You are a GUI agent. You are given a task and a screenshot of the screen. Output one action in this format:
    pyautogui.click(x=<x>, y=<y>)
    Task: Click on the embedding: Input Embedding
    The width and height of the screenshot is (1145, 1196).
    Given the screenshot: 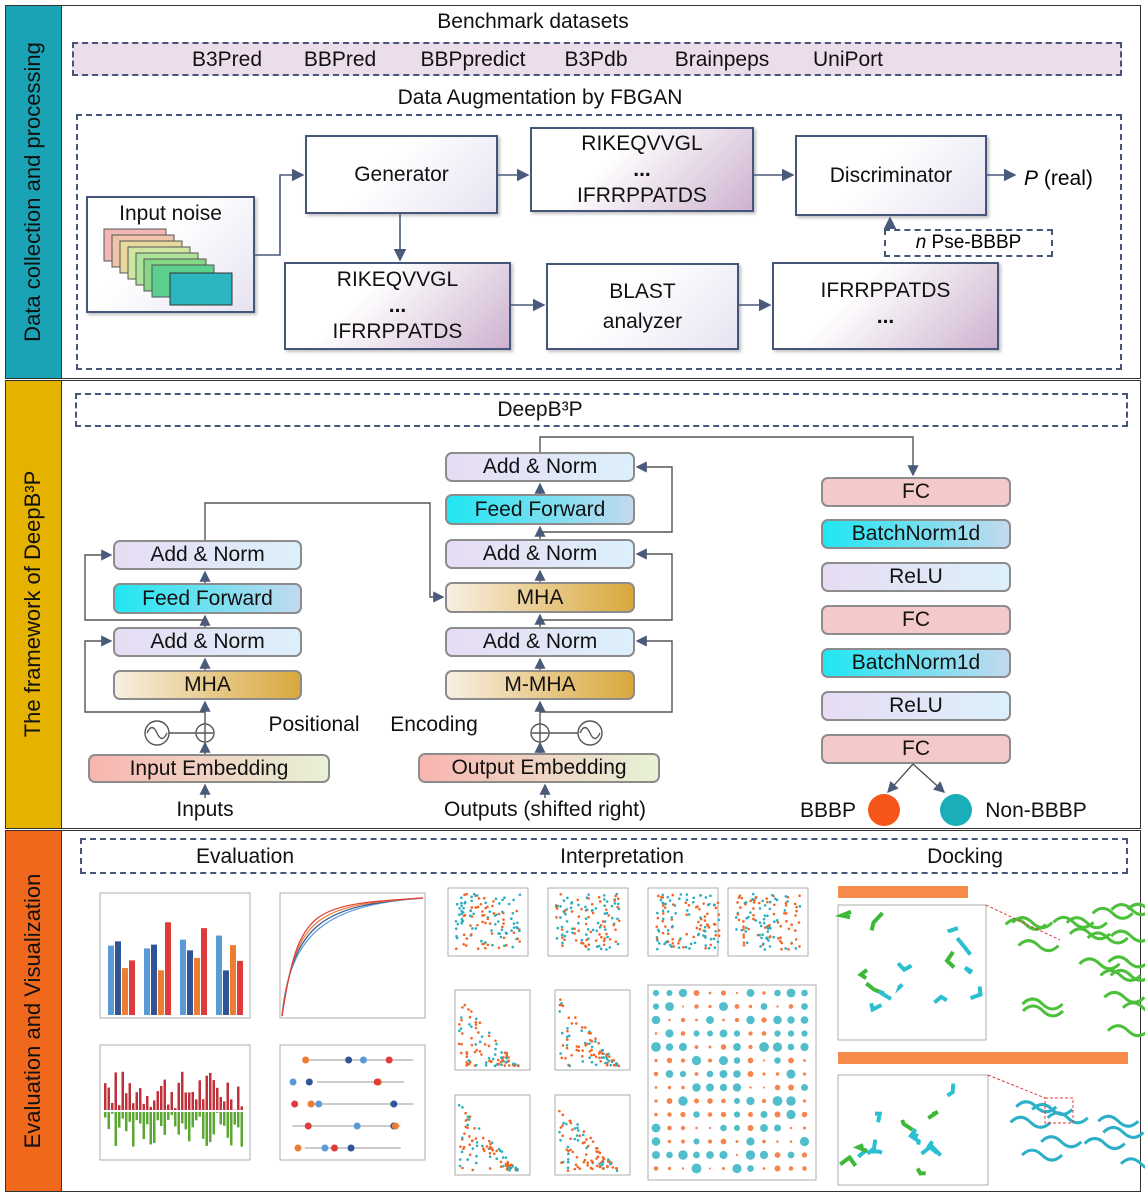 What is the action you would take?
    pyautogui.click(x=209, y=768)
    